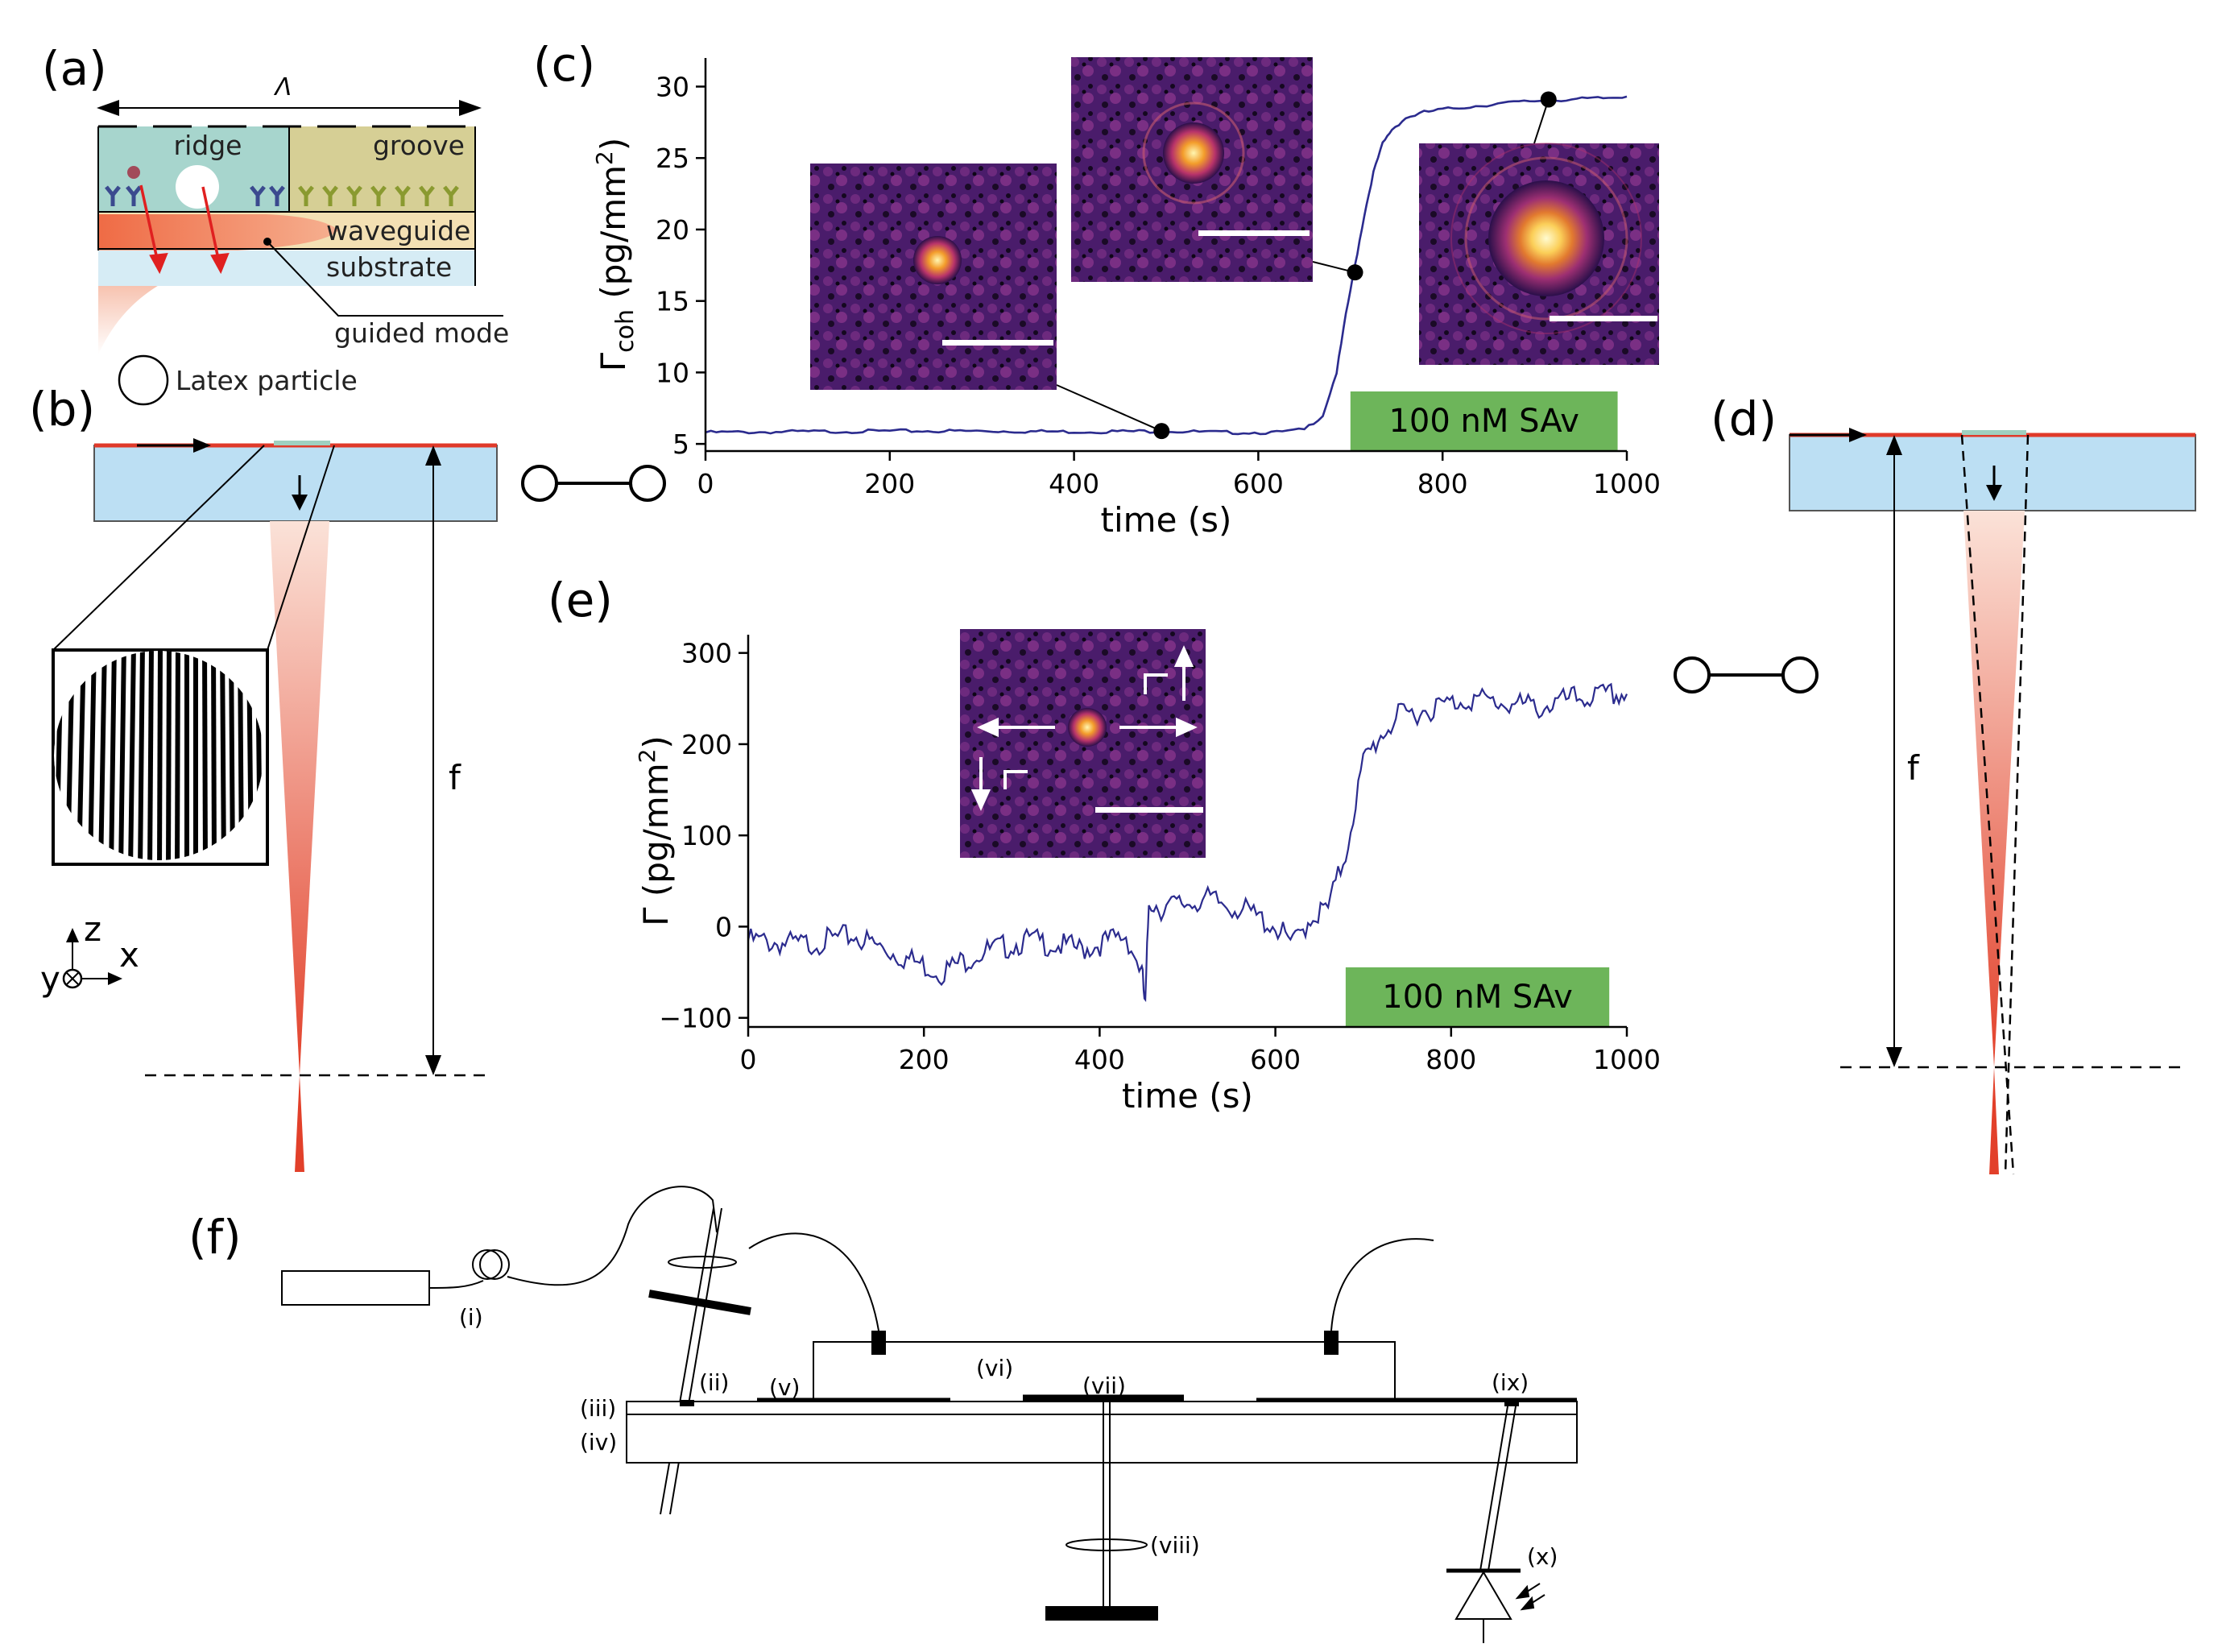 Image resolution: width=2222 pixels, height=1652 pixels. Describe the element at coordinates (1451, 1059) in the screenshot. I see `x-tick-label-e: 800` at that location.